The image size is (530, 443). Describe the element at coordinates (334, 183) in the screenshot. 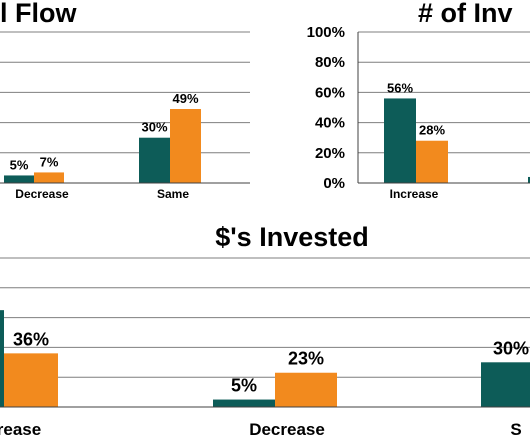

I see `num-investors-y-tick-label: 0%` at that location.